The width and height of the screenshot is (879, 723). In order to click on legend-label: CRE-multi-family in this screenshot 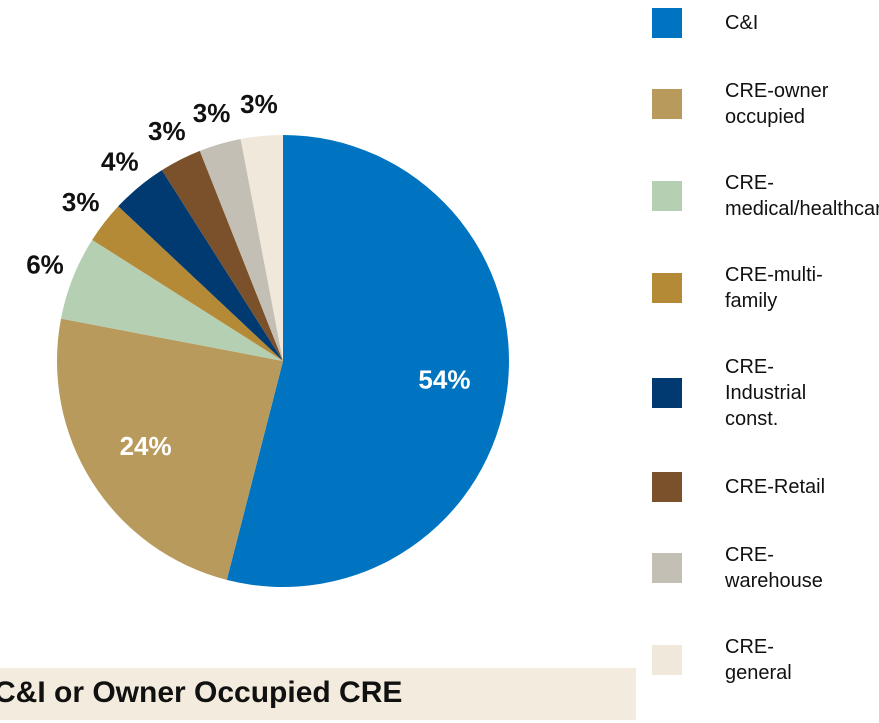, I will do `click(774, 288)`.